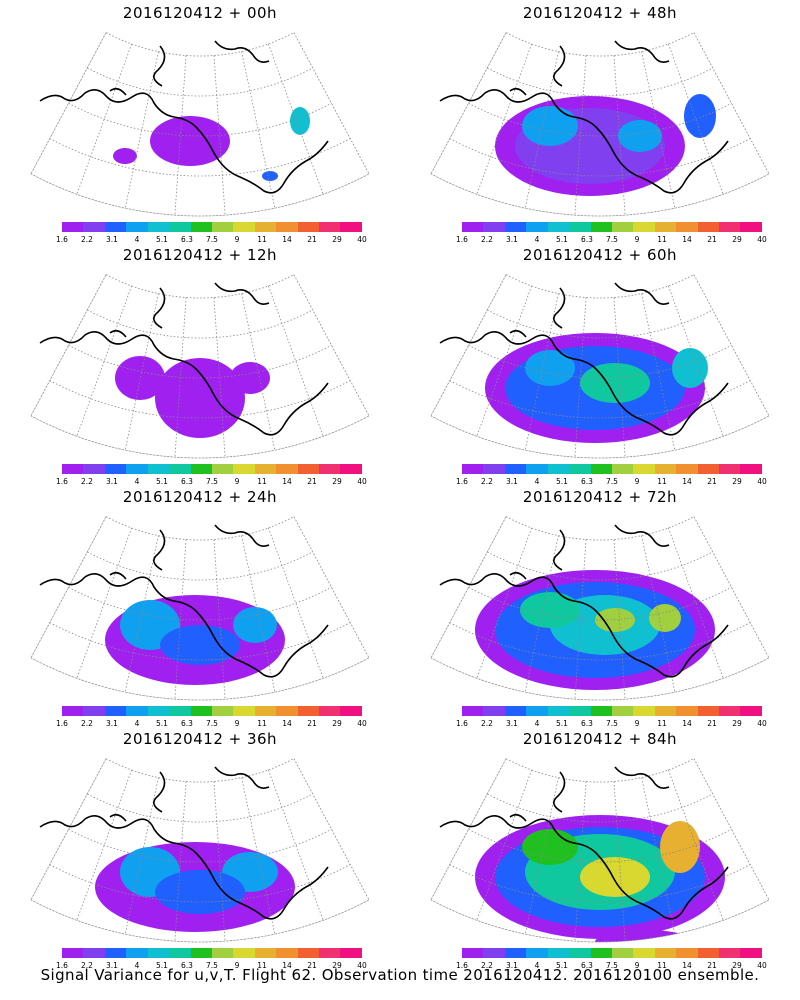 This screenshot has height=1000, width=800. I want to click on graticule, so click(200, 366).